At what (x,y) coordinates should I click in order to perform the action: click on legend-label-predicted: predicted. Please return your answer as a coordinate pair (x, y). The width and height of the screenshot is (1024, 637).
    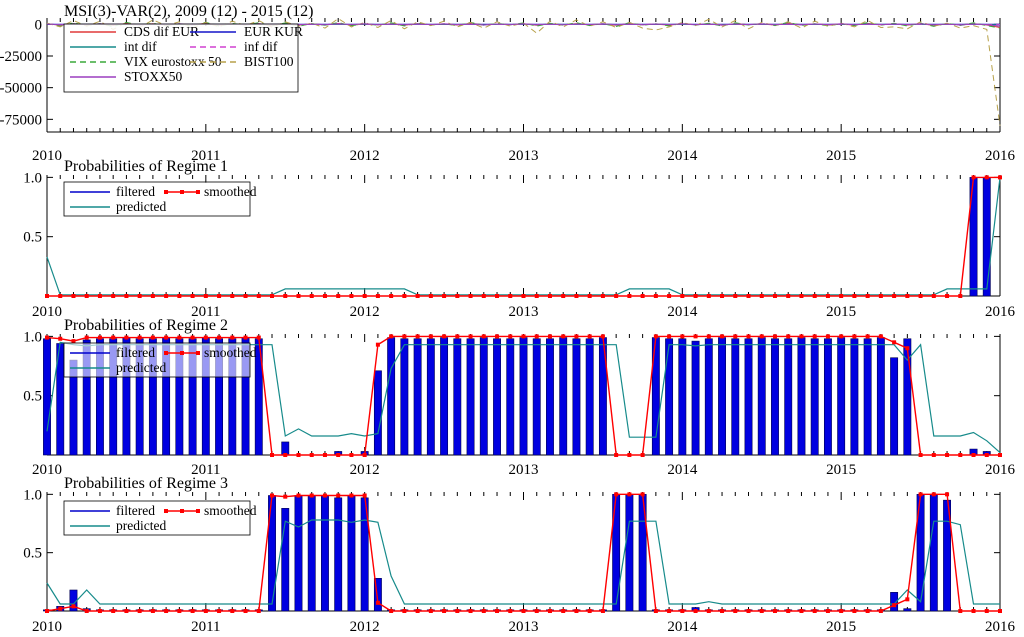
    Looking at the image, I should click on (141, 525).